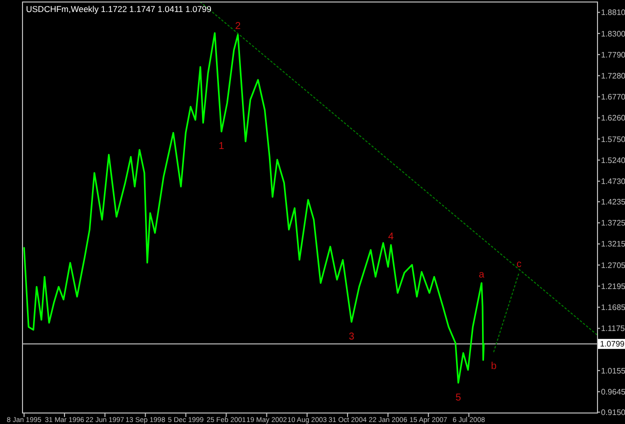  Describe the element at coordinates (351, 336) in the screenshot. I see `annotation: 3` at that location.